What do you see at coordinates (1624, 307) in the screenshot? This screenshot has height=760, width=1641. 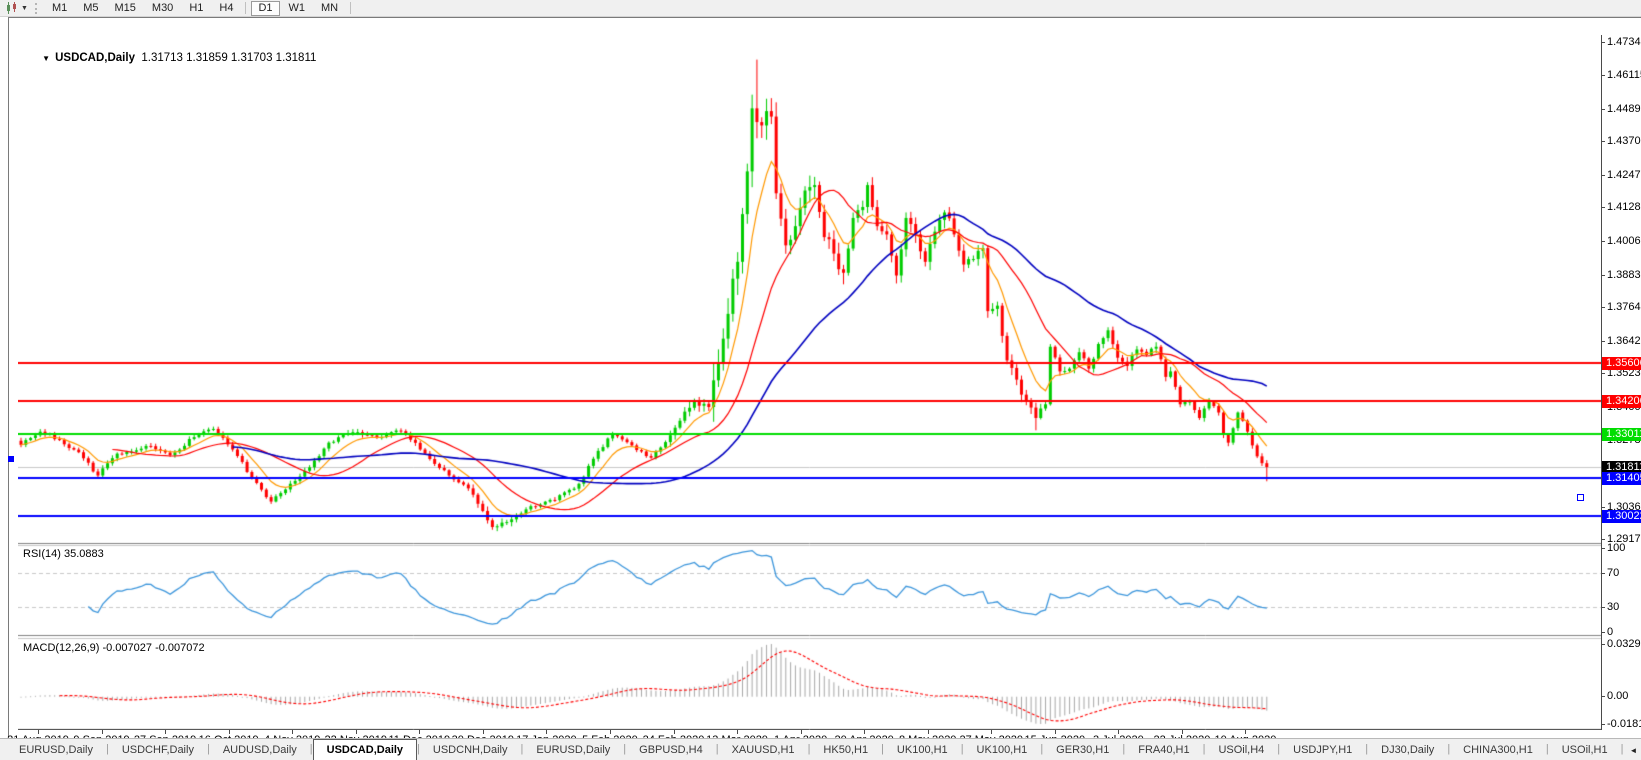 I see `price-tick-label: 1.37645` at bounding box center [1624, 307].